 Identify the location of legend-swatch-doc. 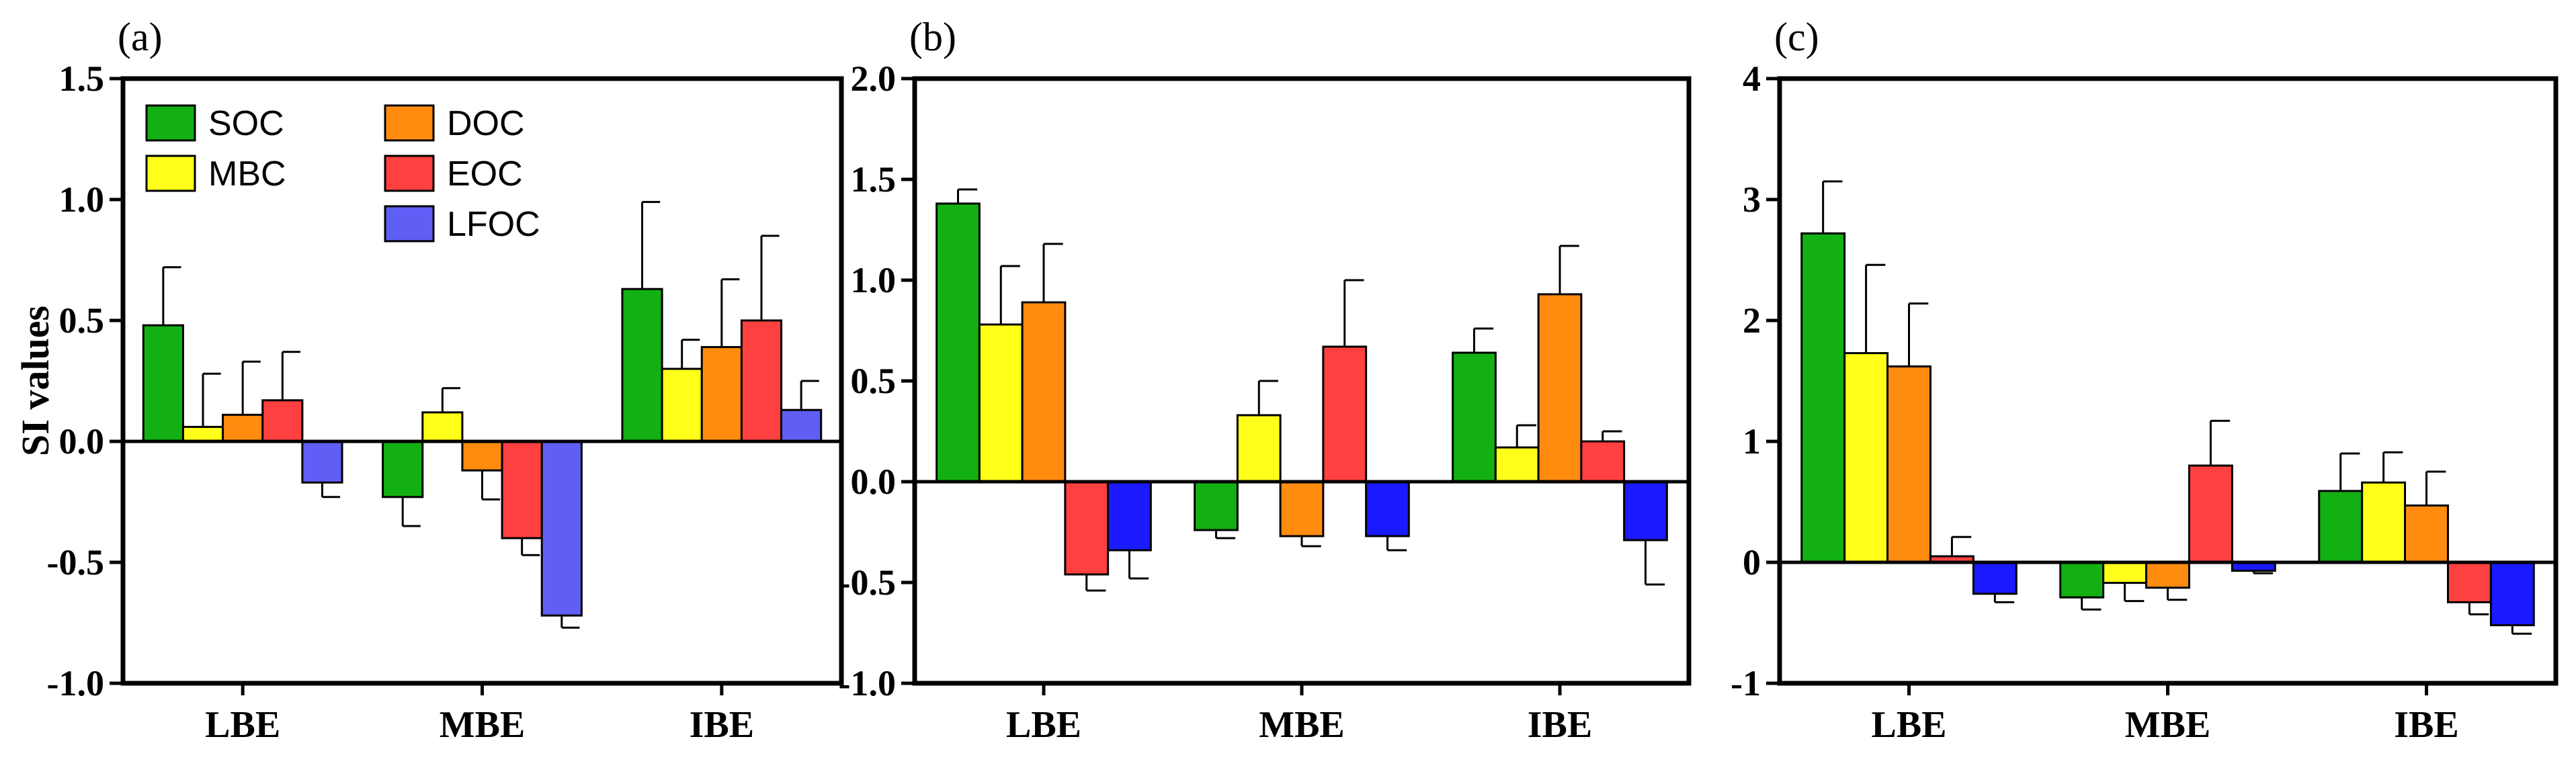
(409, 123).